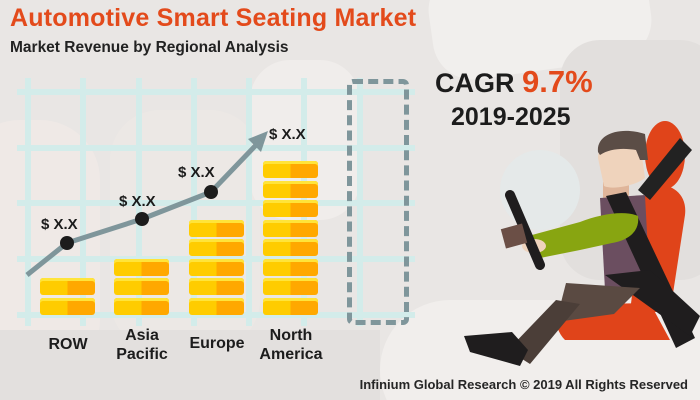 This screenshot has width=700, height=400. What do you see at coordinates (142, 219) in the screenshot?
I see `data-point-asia-pacific` at bounding box center [142, 219].